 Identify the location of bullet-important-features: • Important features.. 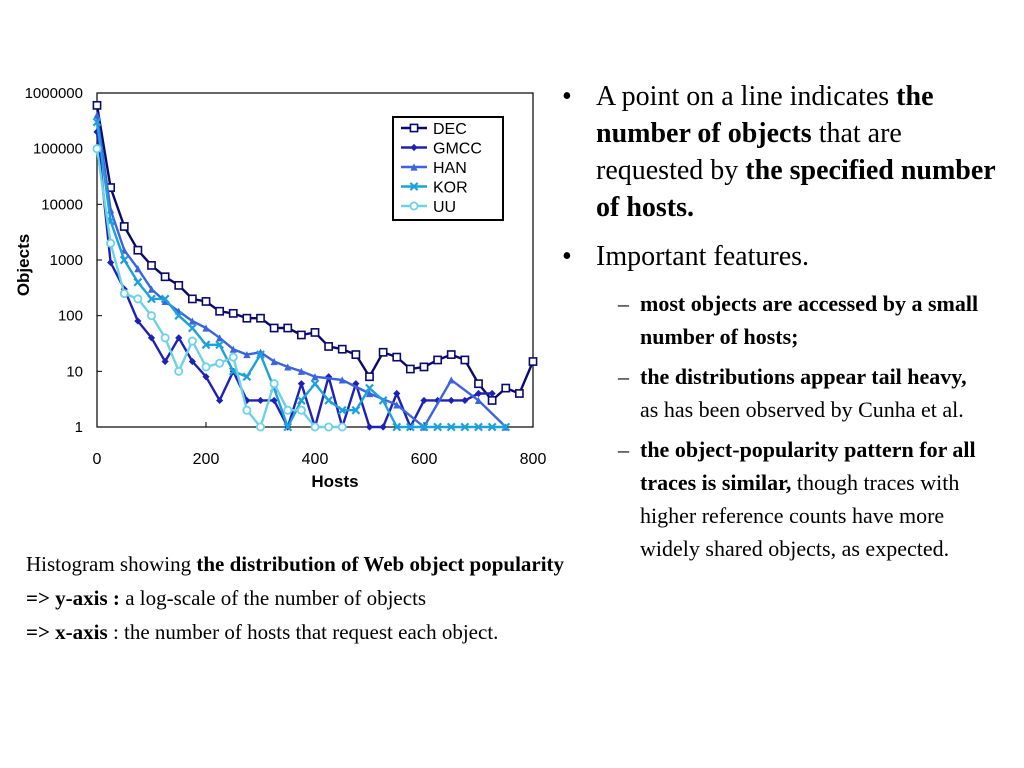
(780, 256).